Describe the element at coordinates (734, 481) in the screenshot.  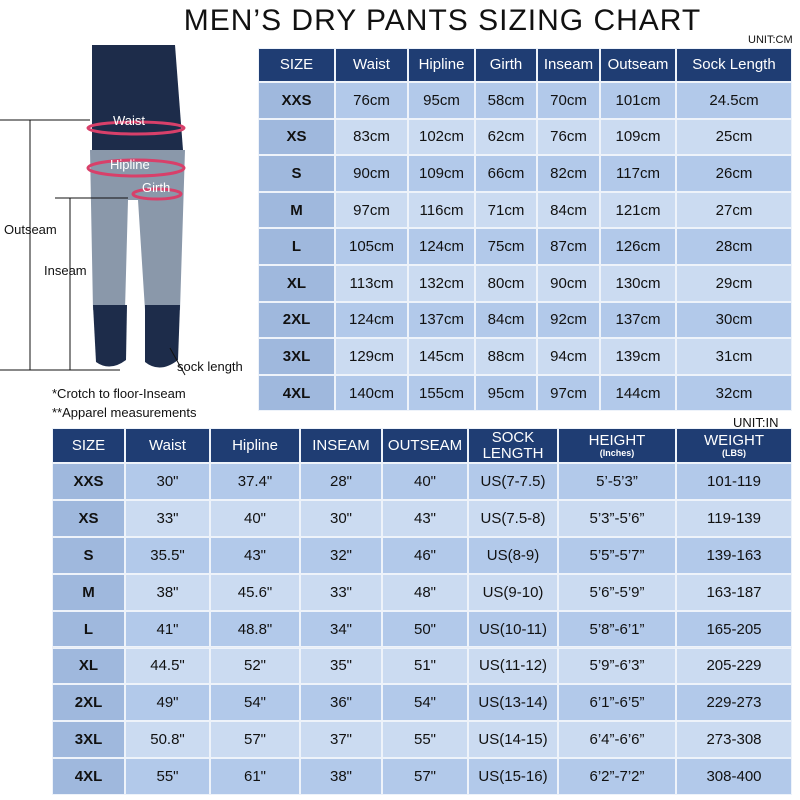
I see `value-cell: 101-119` at that location.